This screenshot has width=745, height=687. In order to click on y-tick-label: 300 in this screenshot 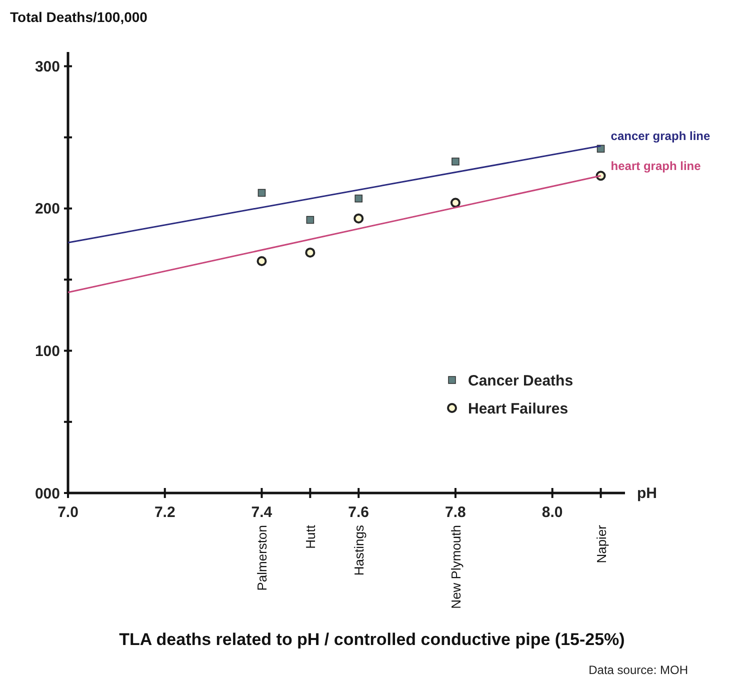, I will do `click(47, 67)`.